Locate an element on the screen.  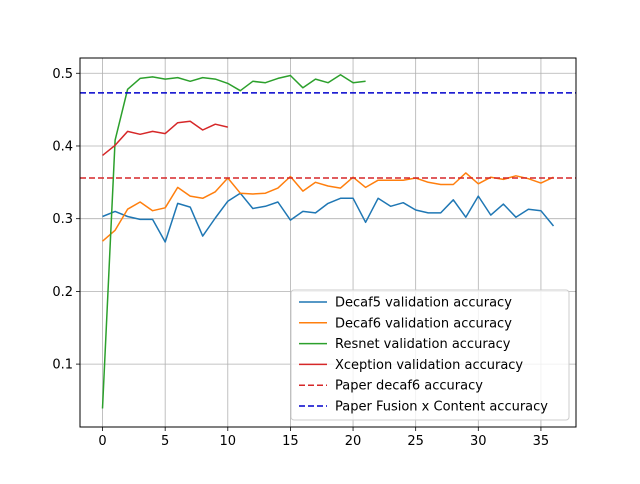
x-tick-label: 25 is located at coordinates (415, 441).